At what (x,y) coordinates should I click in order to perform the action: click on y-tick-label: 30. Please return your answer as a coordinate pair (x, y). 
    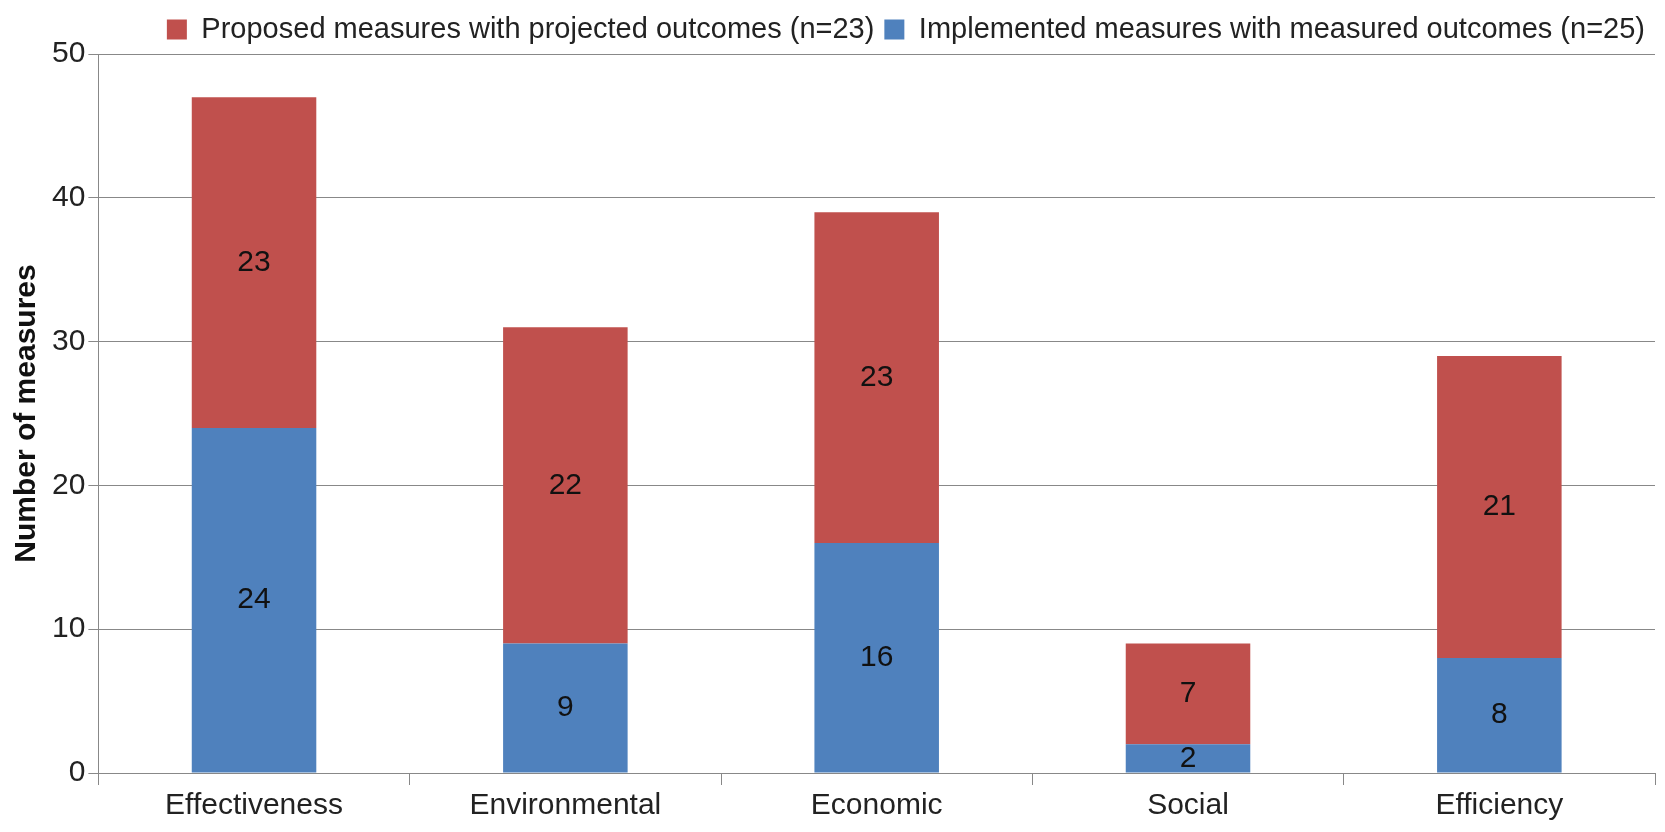
    Looking at the image, I should click on (68, 339).